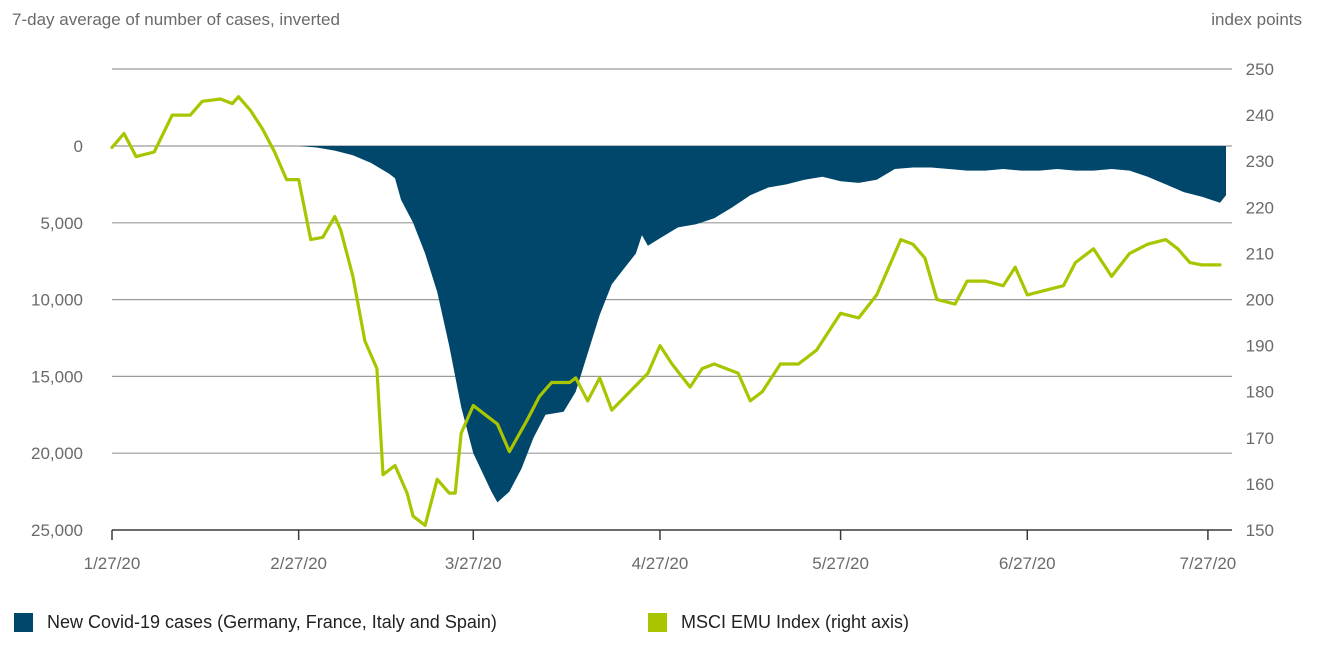  Describe the element at coordinates (1208, 563) in the screenshot. I see `x-tick-label: 7/27/20` at that location.